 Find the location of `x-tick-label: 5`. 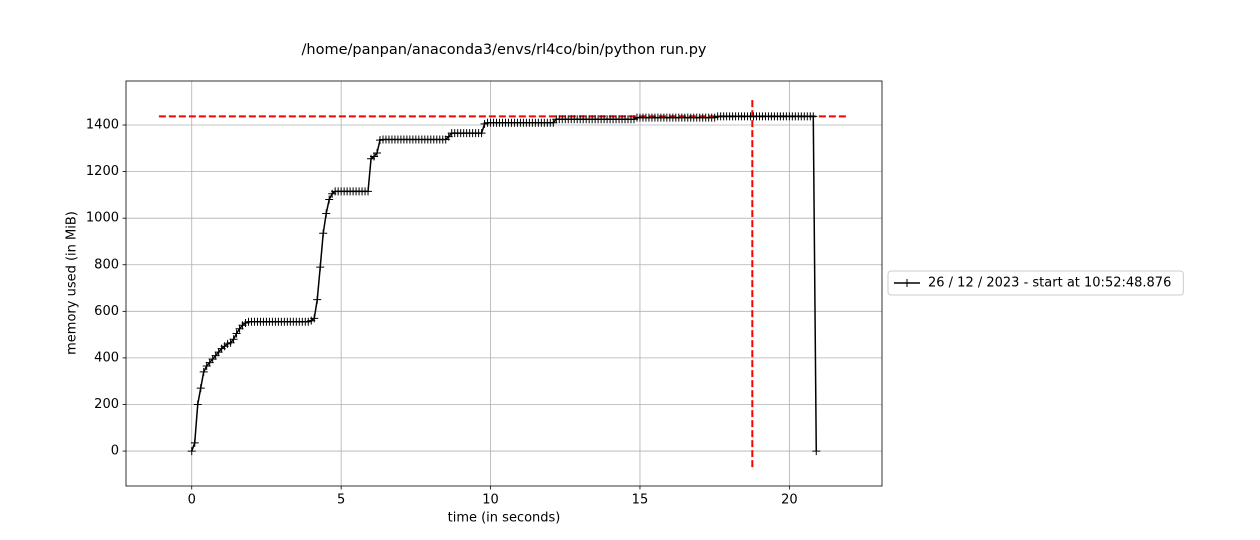

x-tick-label: 5 is located at coordinates (341, 500).